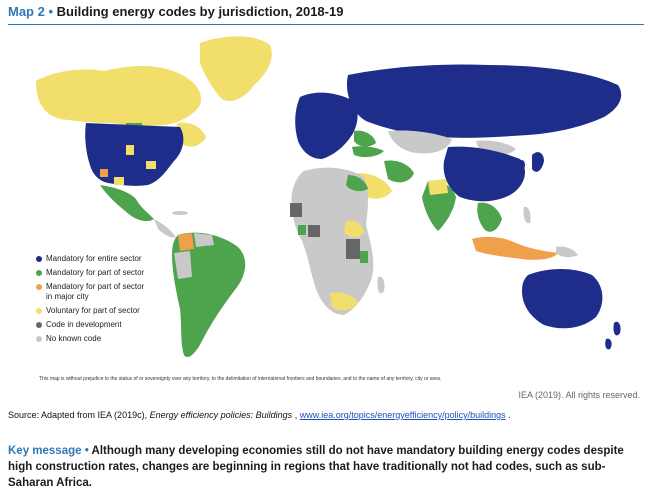 This screenshot has height=501, width=652. What do you see at coordinates (84, 324) in the screenshot?
I see `legend-label: Code in development` at bounding box center [84, 324].